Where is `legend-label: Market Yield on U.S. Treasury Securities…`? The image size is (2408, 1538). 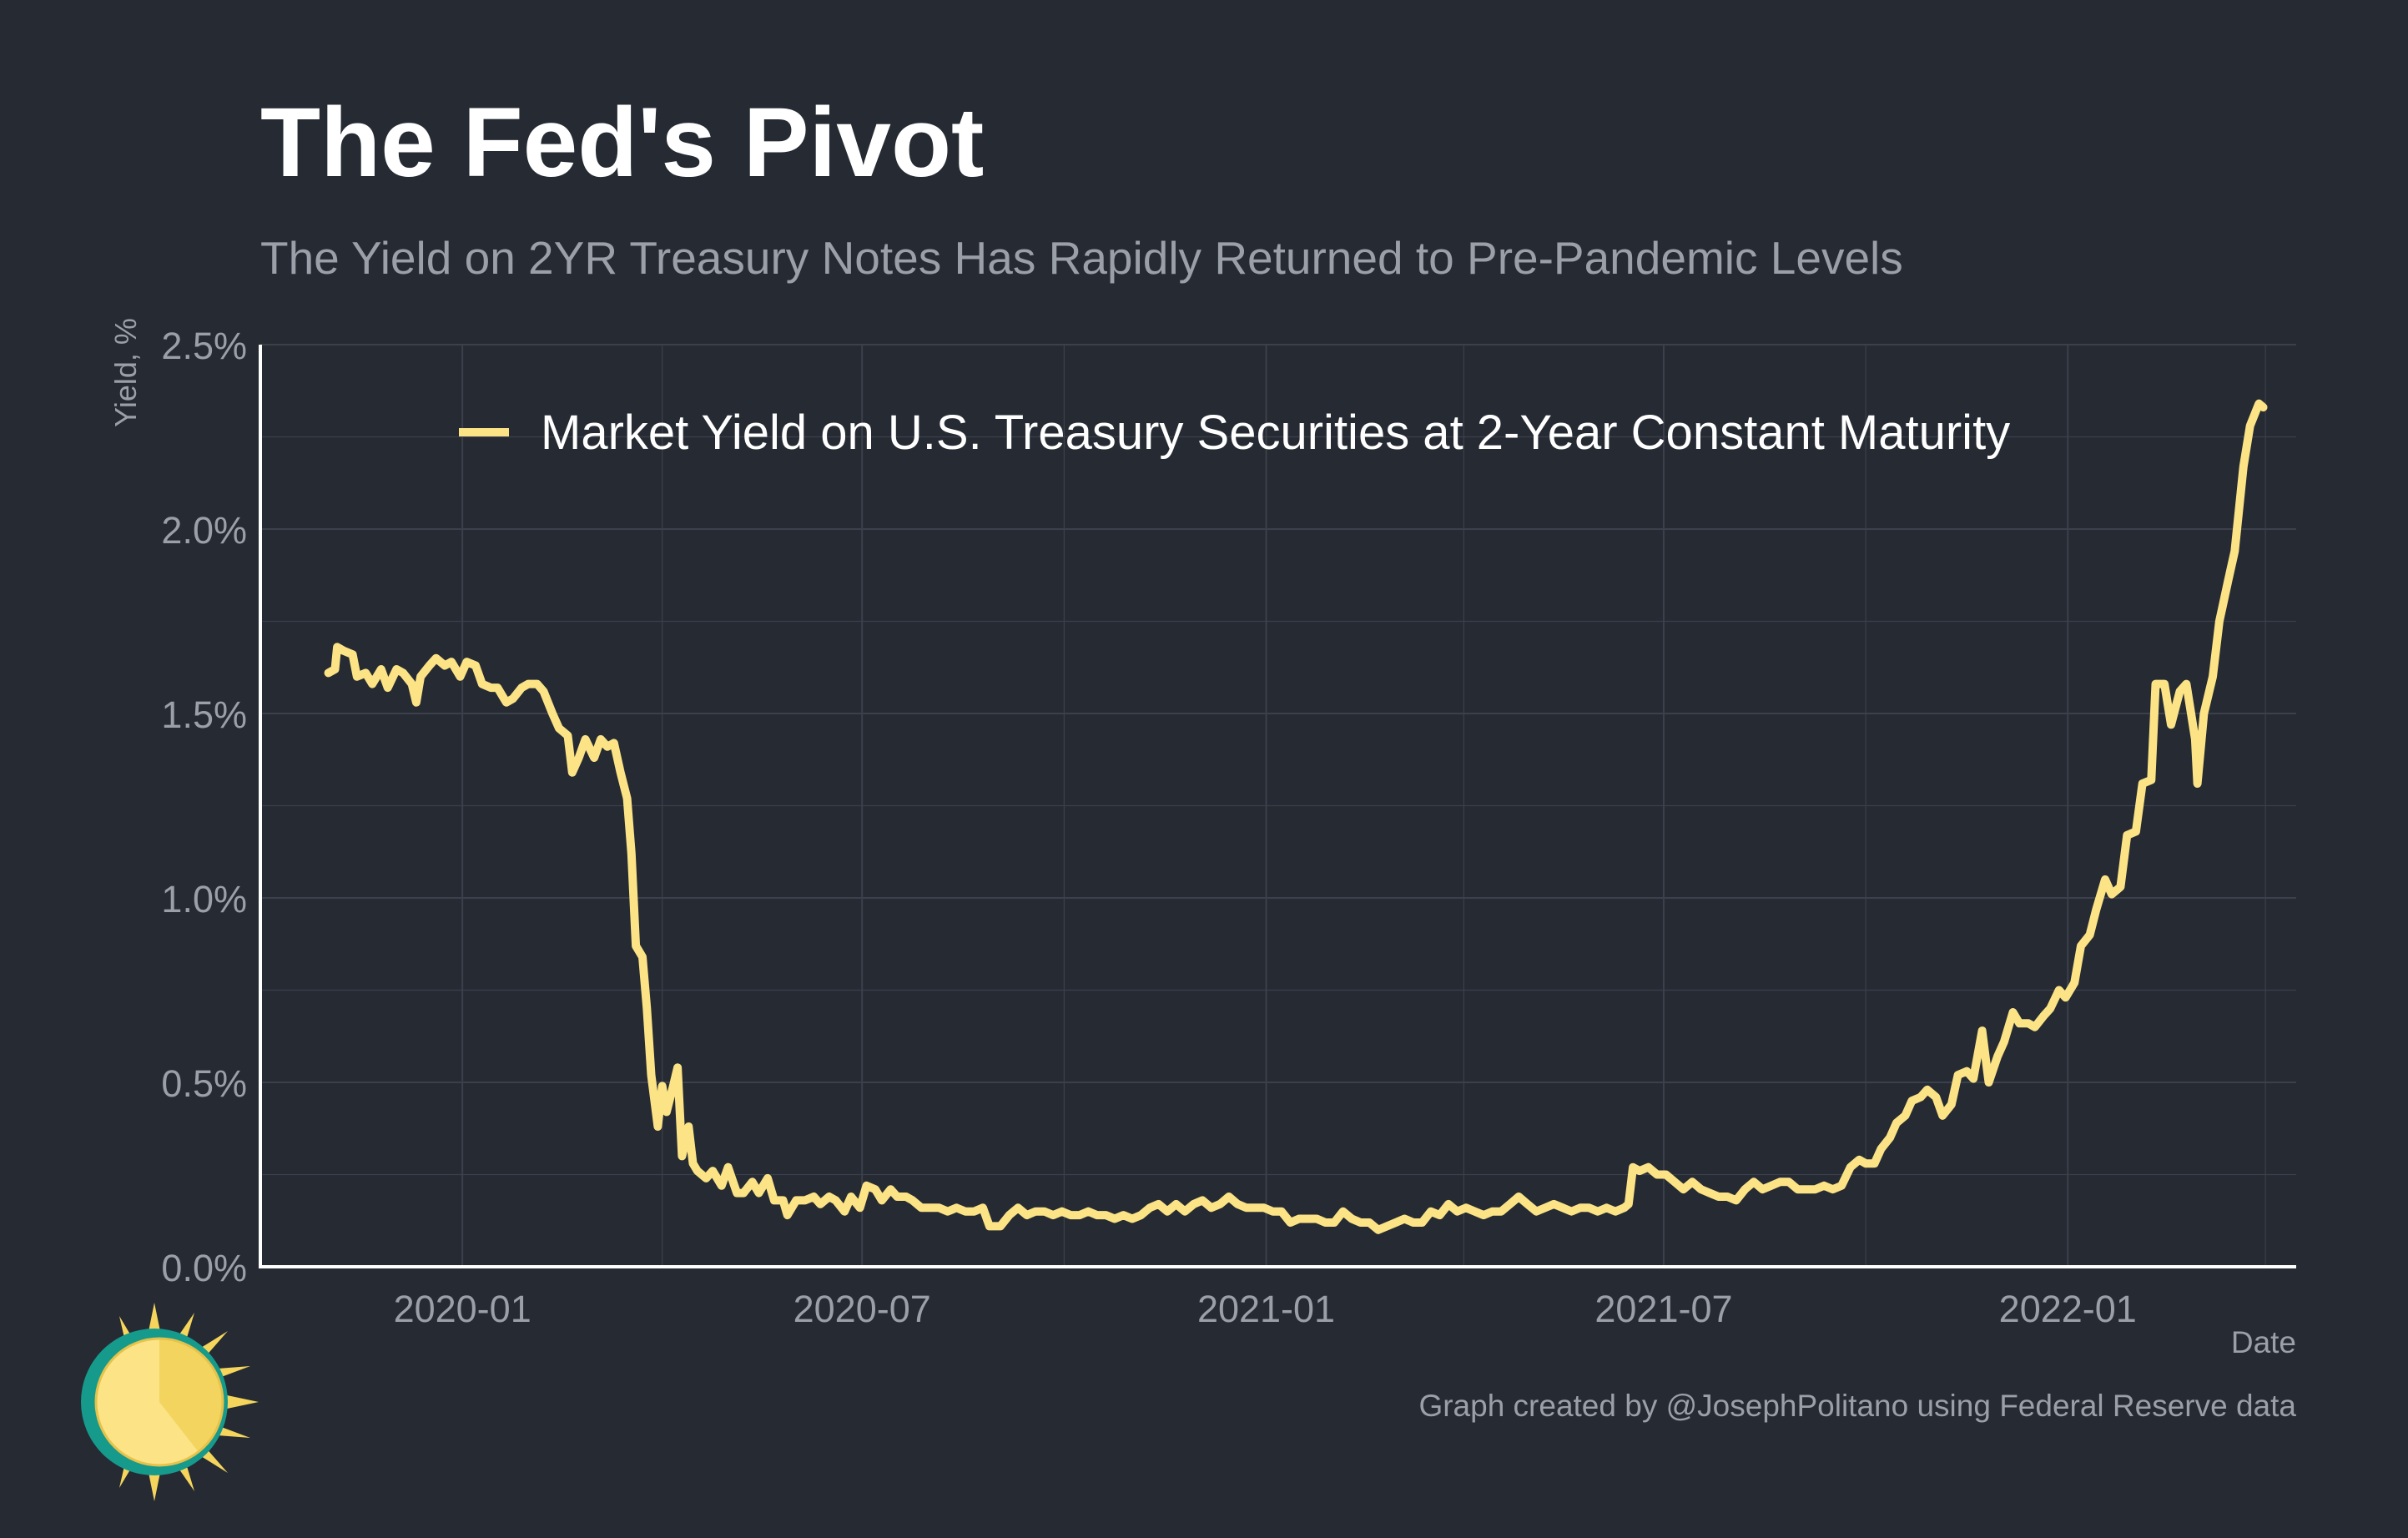 legend-label: Market Yield on U.S. Treasury Securities… is located at coordinates (1275, 433).